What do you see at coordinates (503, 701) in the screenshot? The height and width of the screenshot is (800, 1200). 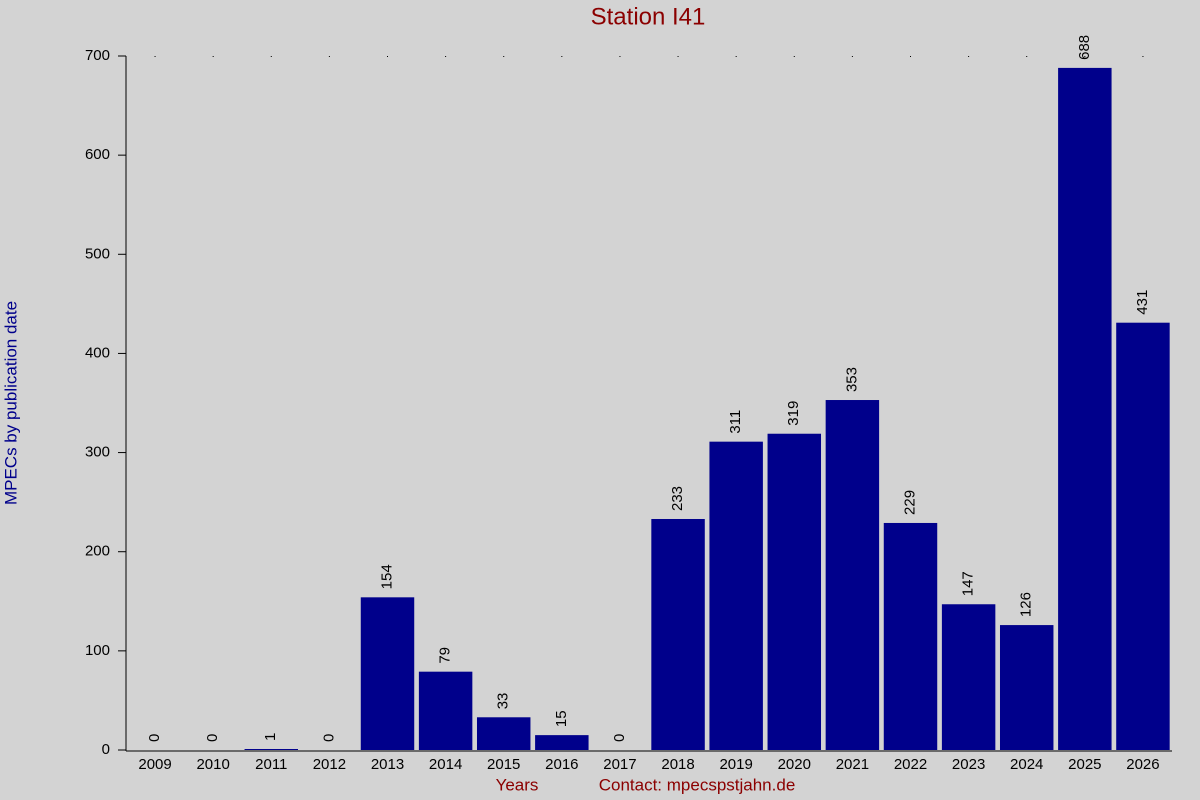 I see `value-label: 33` at bounding box center [503, 701].